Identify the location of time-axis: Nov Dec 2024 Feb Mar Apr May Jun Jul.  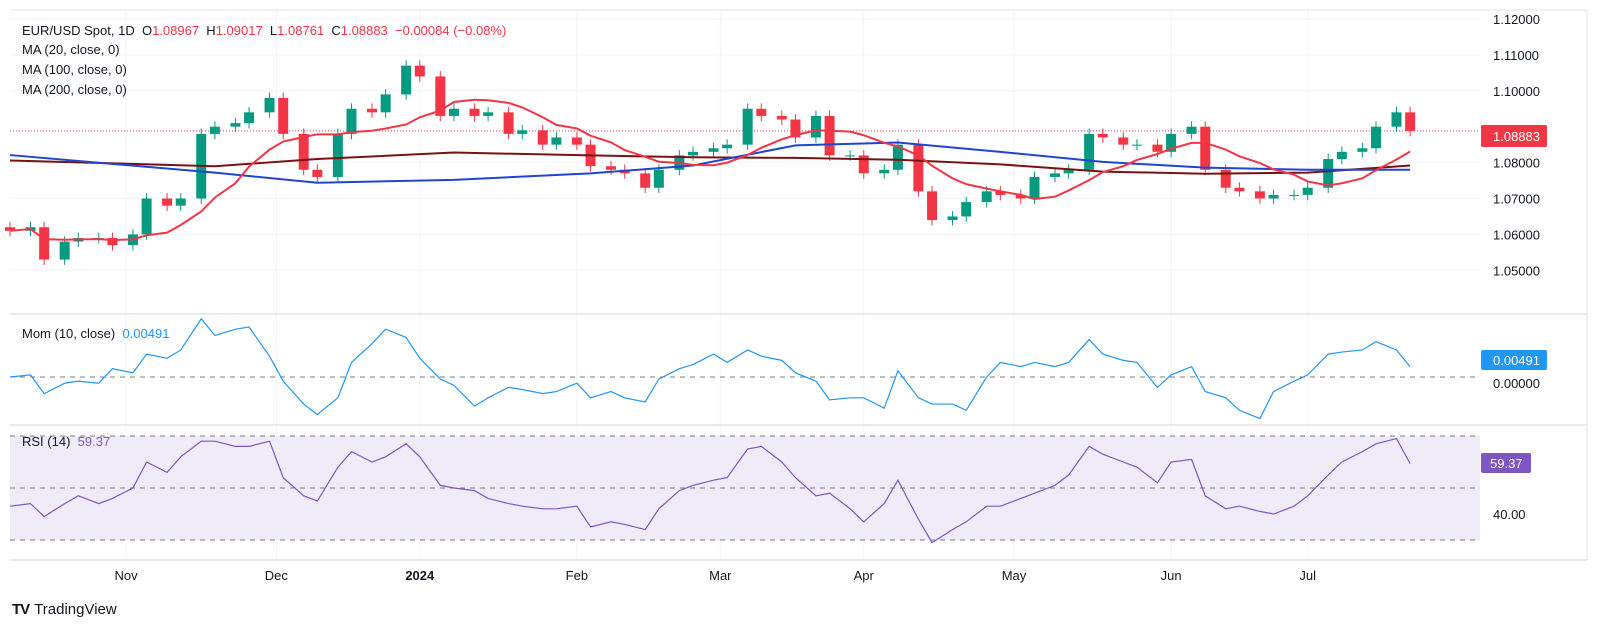
(716, 575).